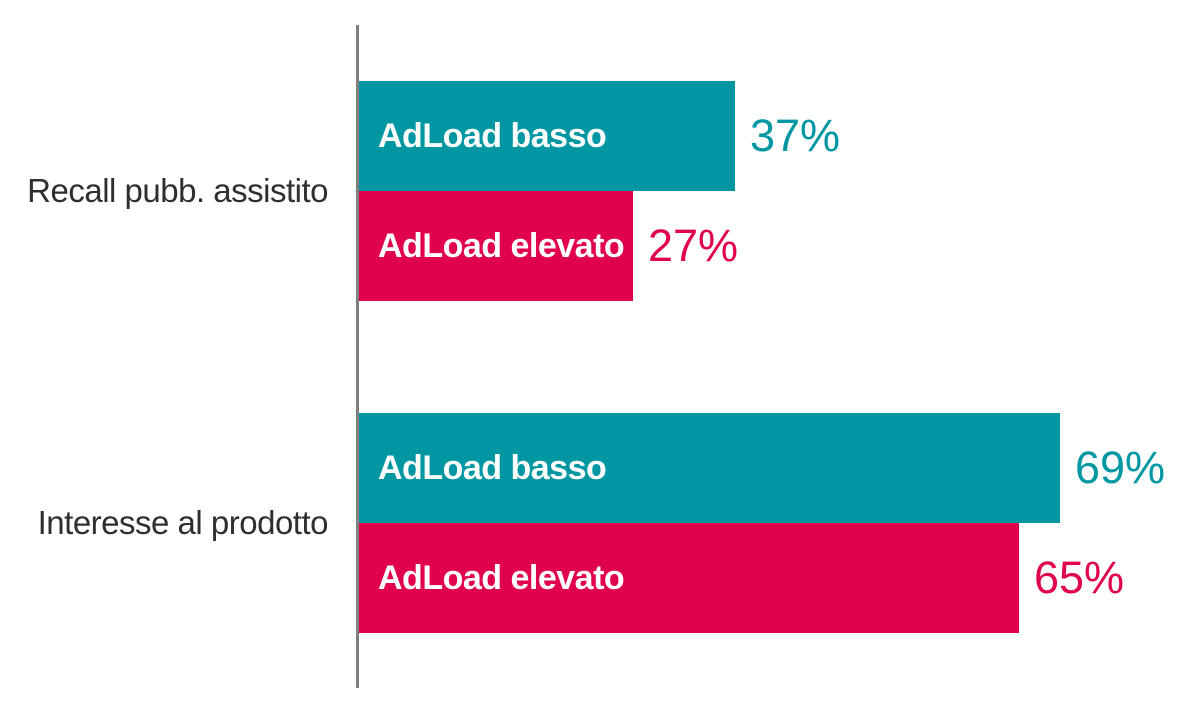  I want to click on category-label-recall-pubb-assistito: Recall pubb. assistito, so click(177, 190).